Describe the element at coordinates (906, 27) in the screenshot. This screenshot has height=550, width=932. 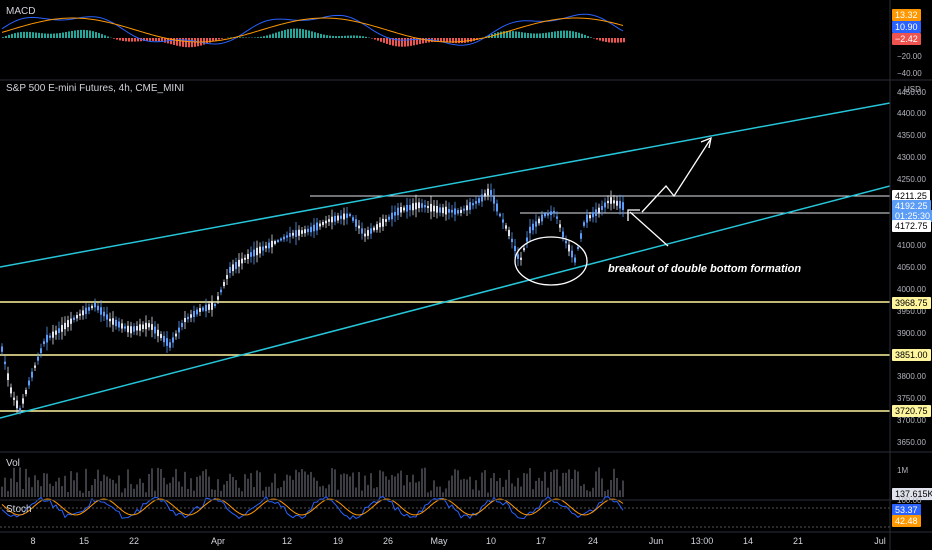
I see `macd-value-2: 10.90` at that location.